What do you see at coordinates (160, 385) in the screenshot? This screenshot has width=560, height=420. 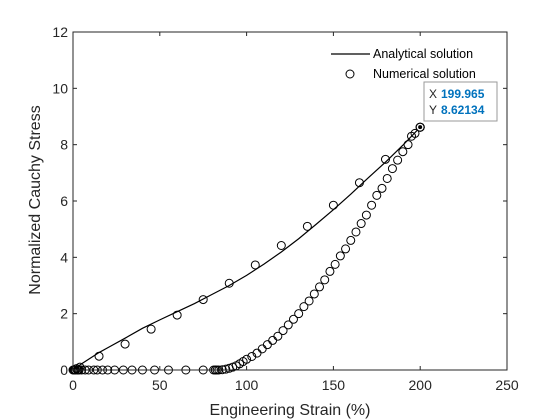 I see `x-tick-label: 50` at bounding box center [160, 385].